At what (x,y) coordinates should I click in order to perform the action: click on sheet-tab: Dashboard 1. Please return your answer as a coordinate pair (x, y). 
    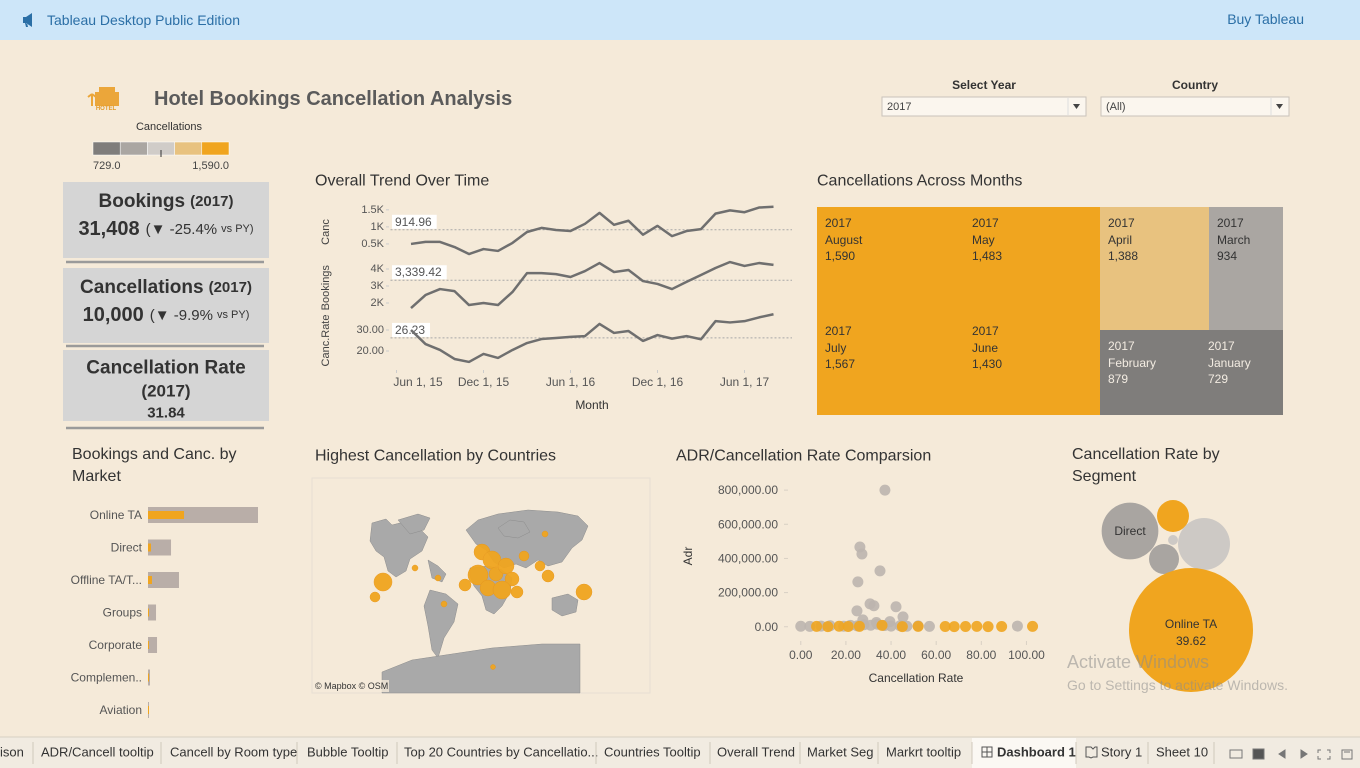
    Looking at the image, I should click on (1036, 752).